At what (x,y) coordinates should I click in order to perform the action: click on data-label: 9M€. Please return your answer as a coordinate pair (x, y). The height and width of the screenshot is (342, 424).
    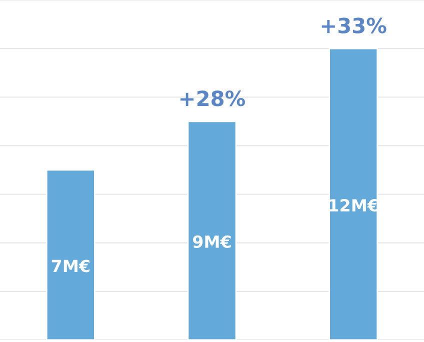
    Looking at the image, I should click on (211, 241).